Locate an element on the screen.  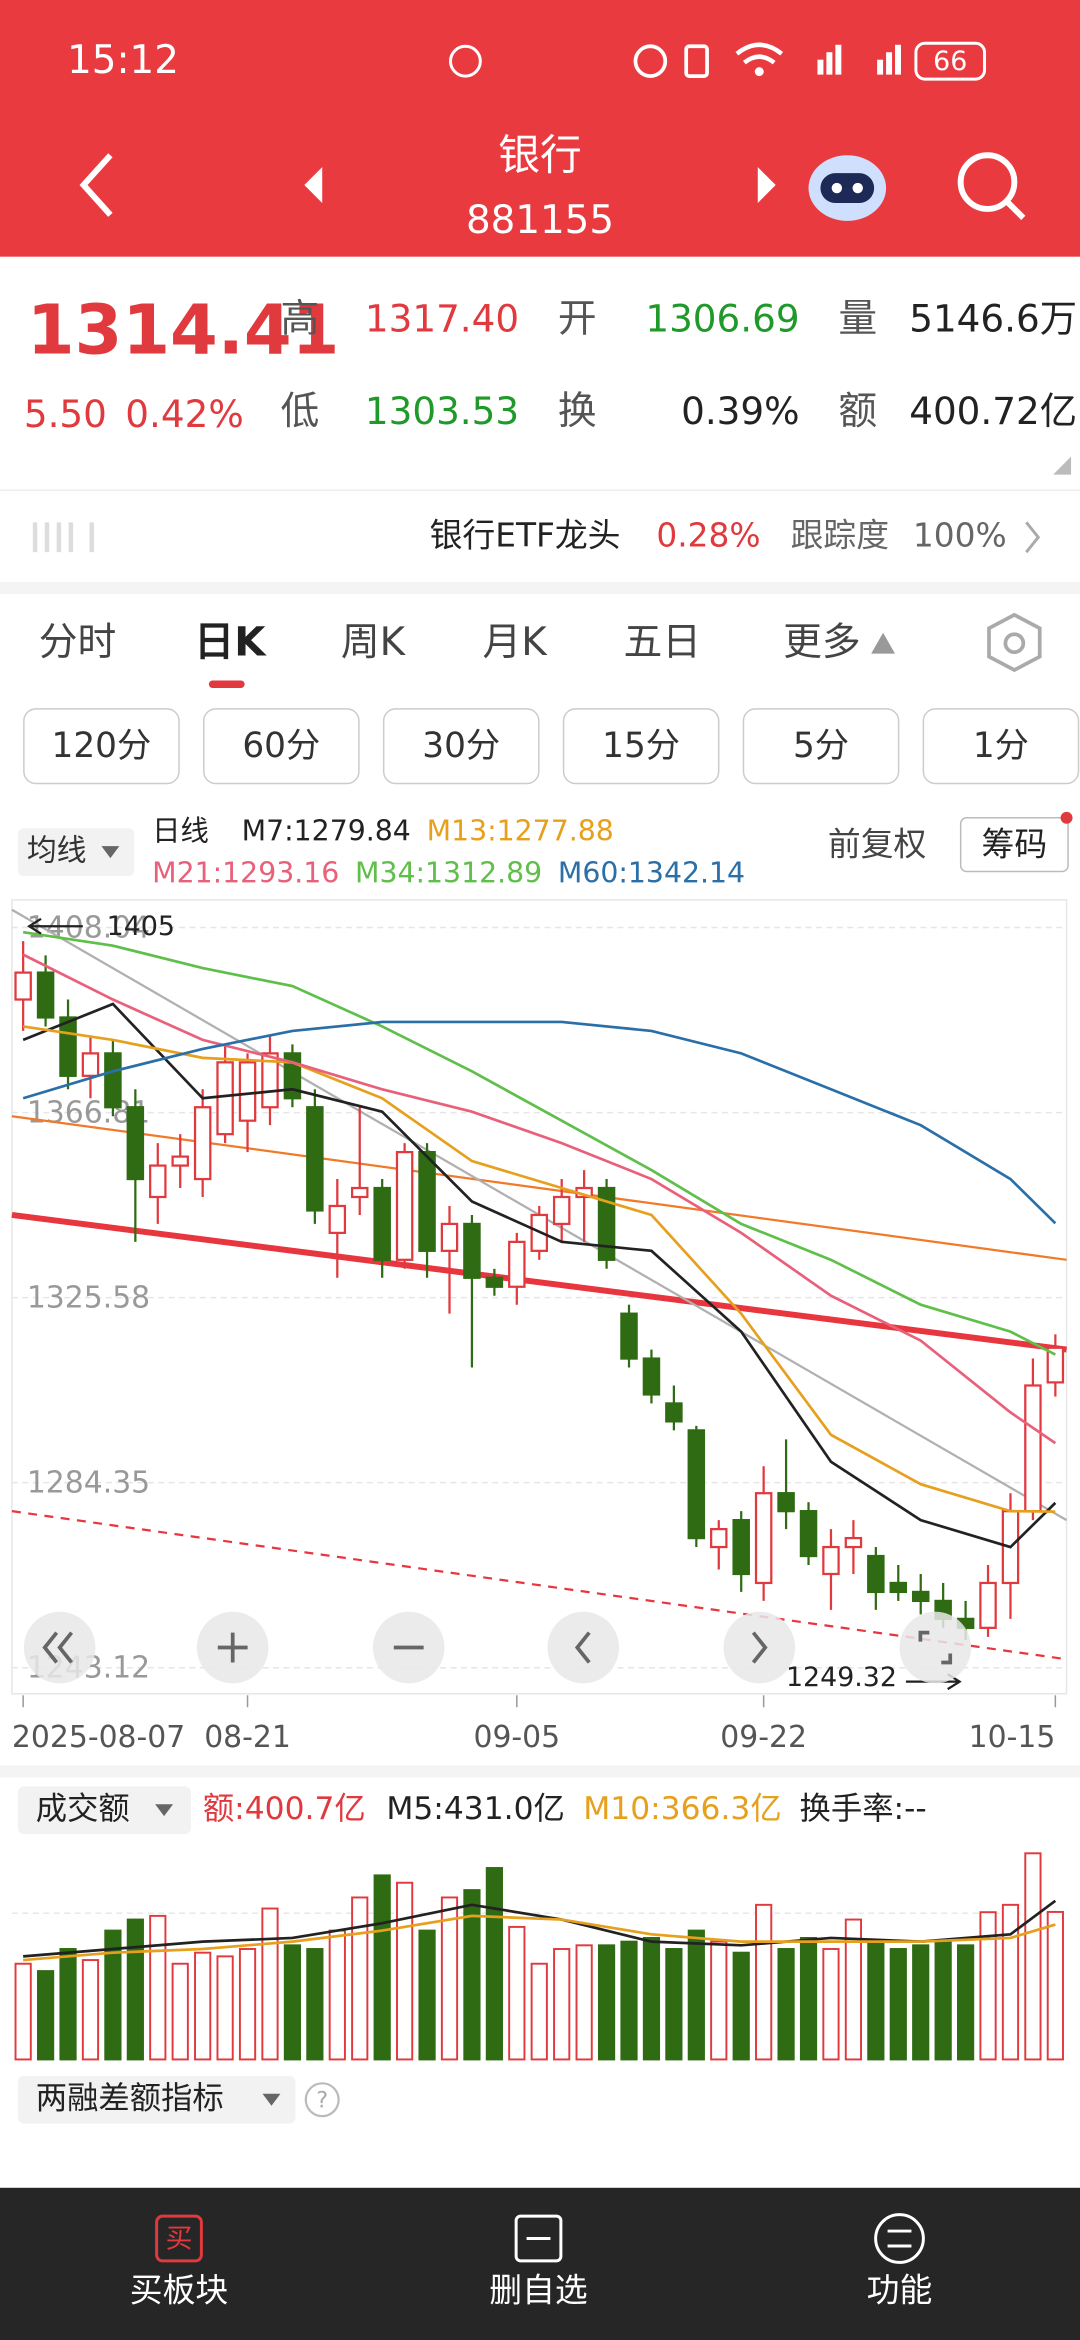
etf-change: 0.28% is located at coordinates (708, 536).